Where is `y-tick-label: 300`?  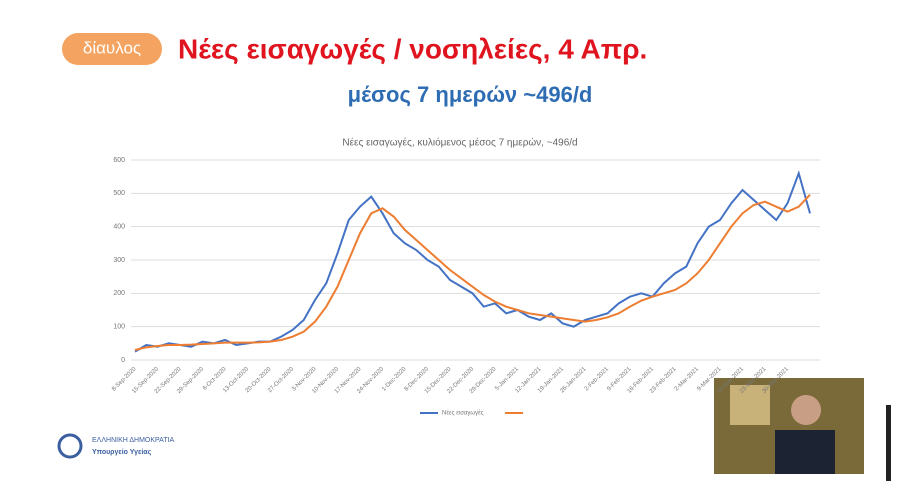
y-tick-label: 300 is located at coordinates (119, 260).